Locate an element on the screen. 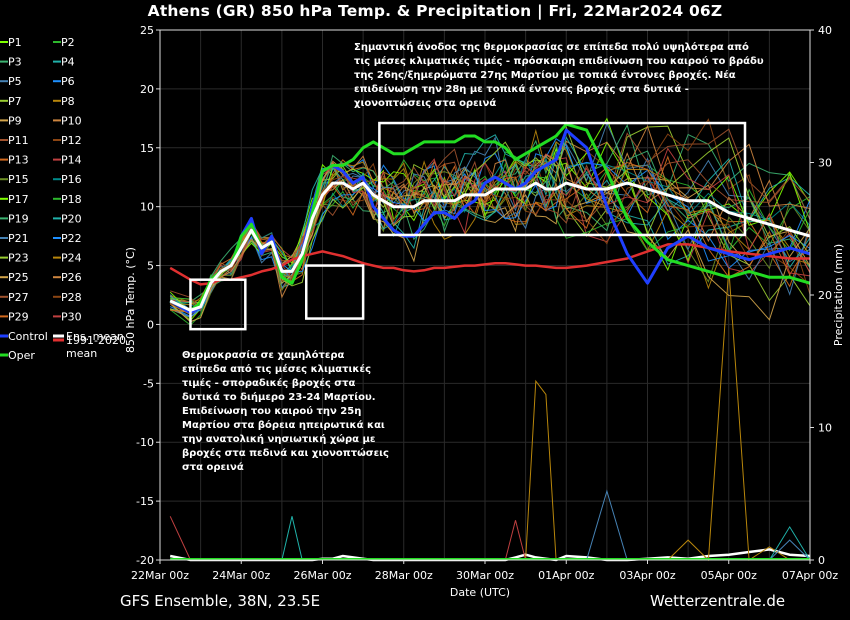 The image size is (850, 620). x-axis-label: Date (UTC) is located at coordinates (480, 592).